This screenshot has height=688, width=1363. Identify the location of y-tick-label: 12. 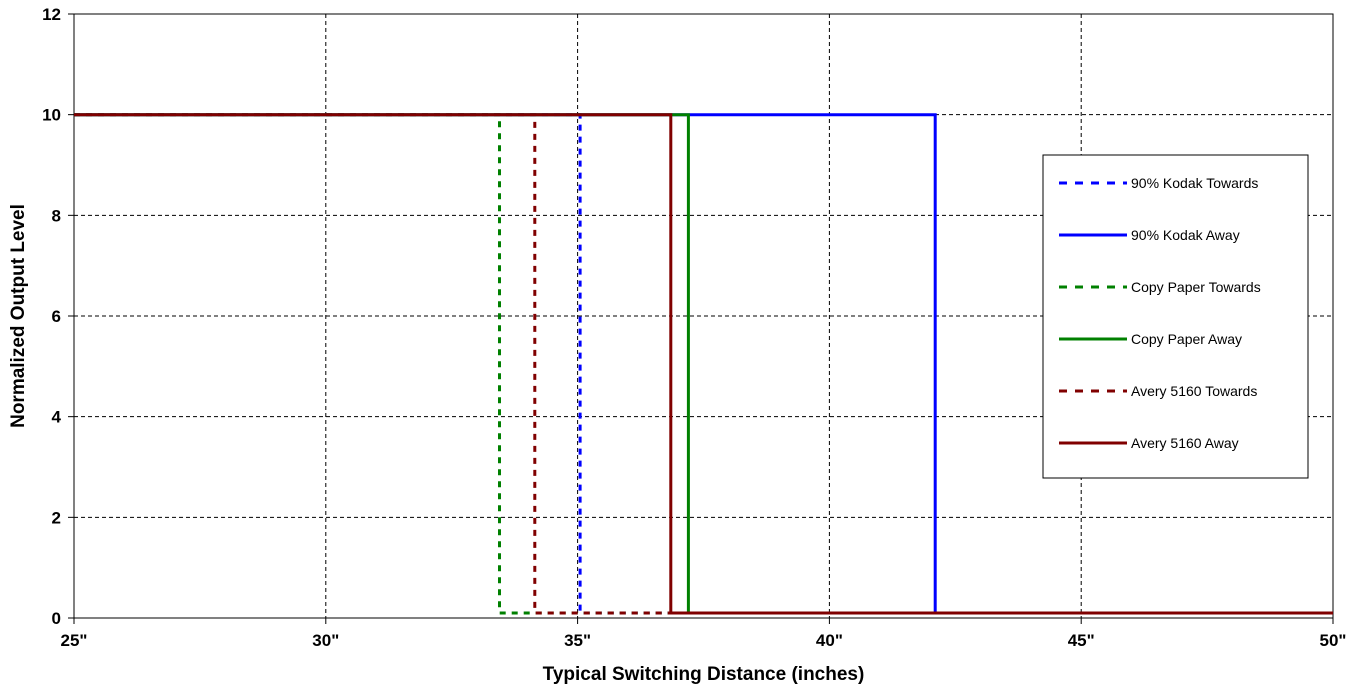
(51, 14).